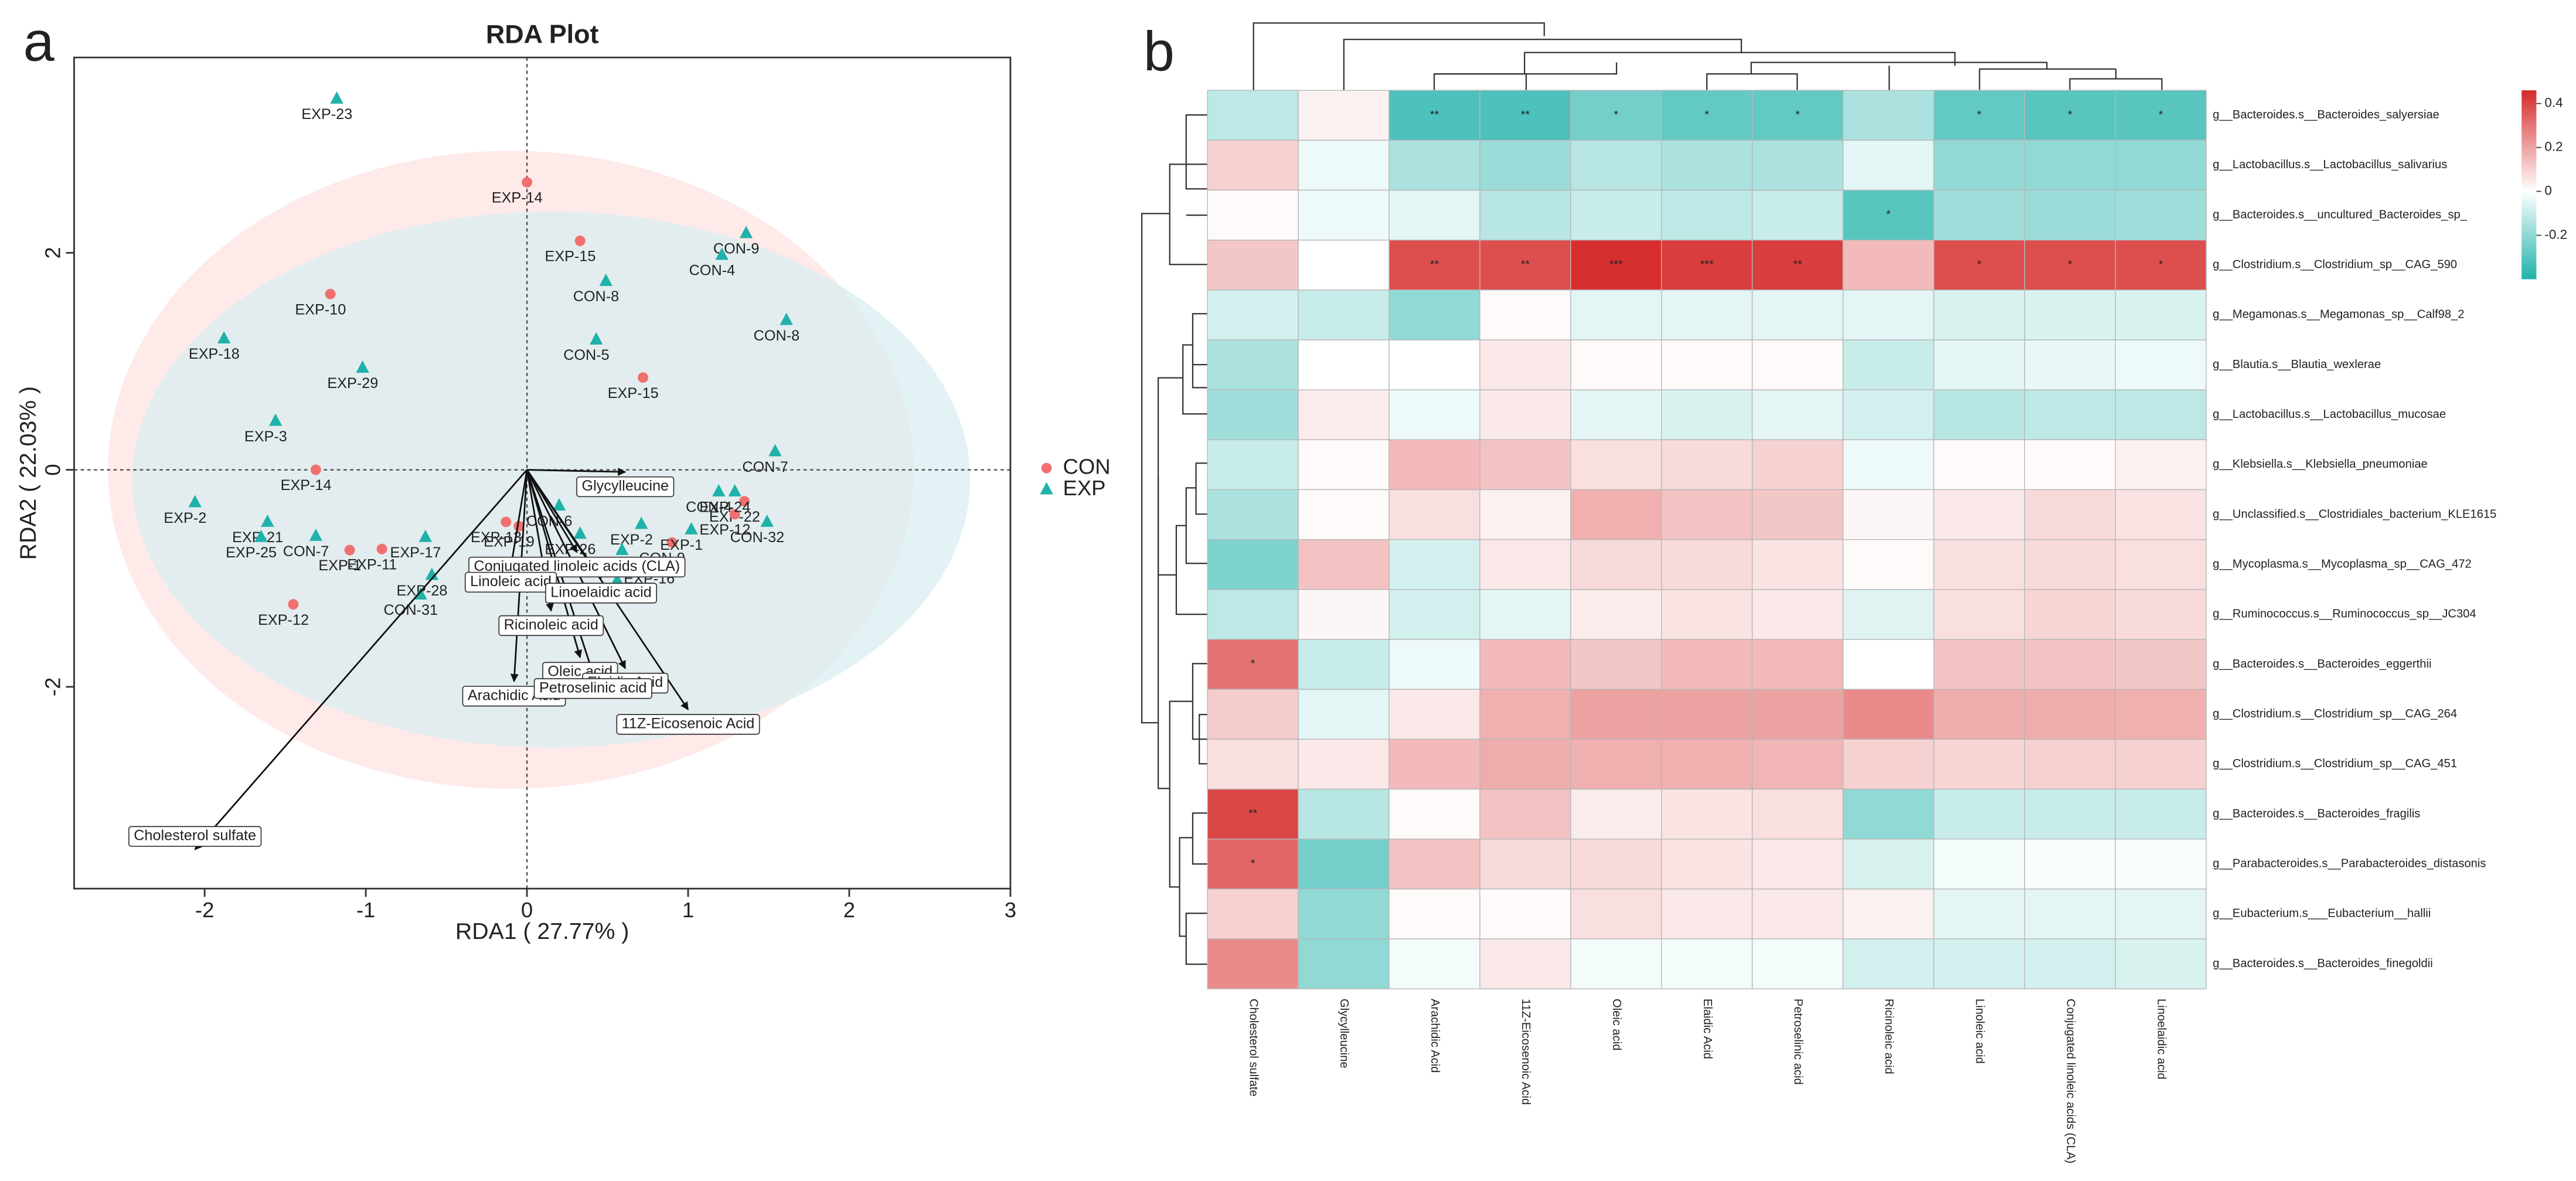 The width and height of the screenshot is (2576, 1181). What do you see at coordinates (1616, 1025) in the screenshot?
I see `column-label: Oleic acid` at bounding box center [1616, 1025].